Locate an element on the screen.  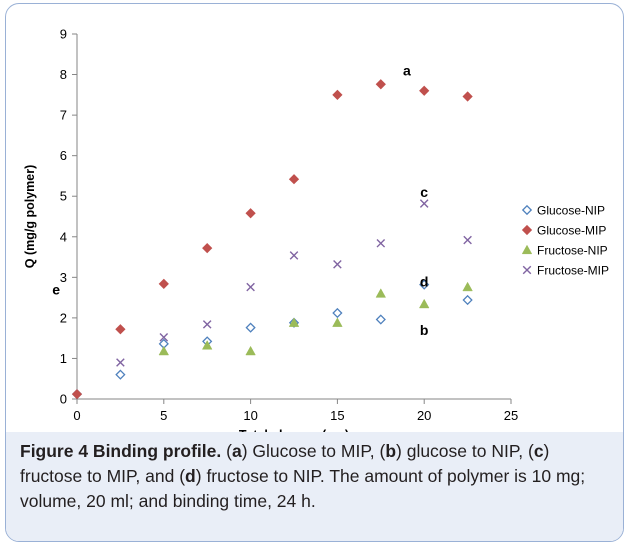
x-tick-label: 20 is located at coordinates (424, 415).